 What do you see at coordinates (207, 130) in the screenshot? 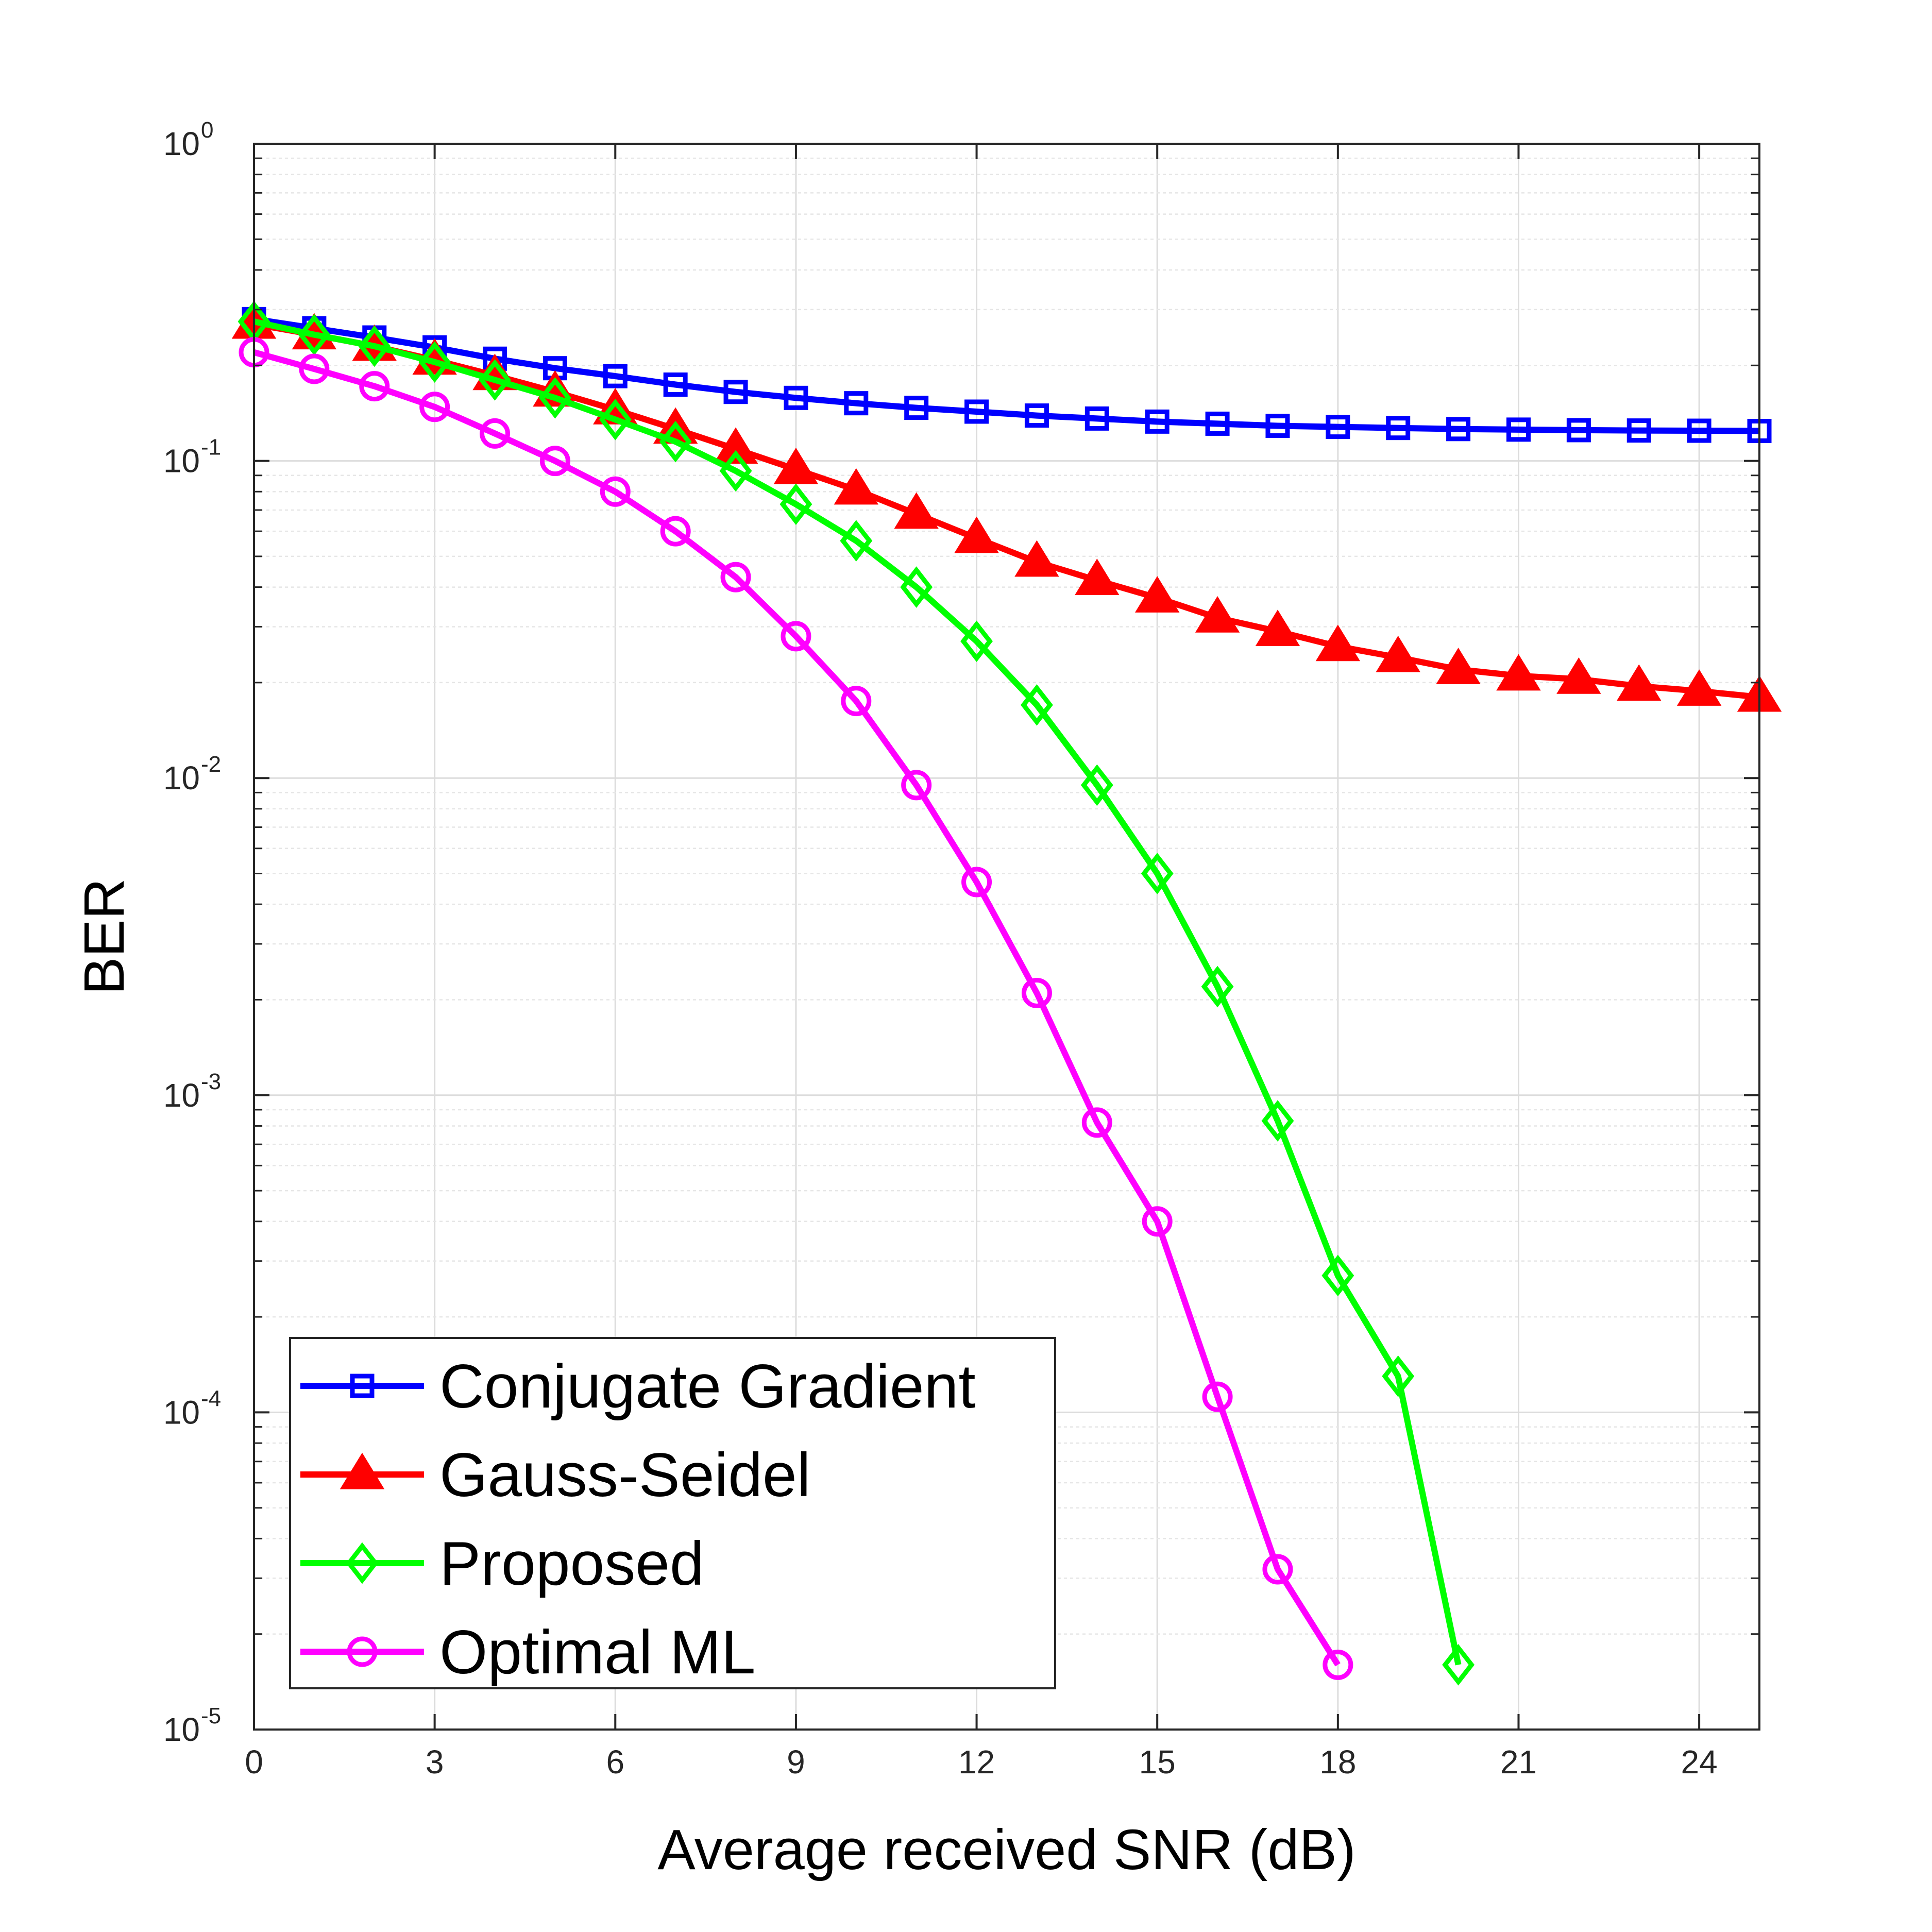
I see `y-tick-exponent: 0` at bounding box center [207, 130].